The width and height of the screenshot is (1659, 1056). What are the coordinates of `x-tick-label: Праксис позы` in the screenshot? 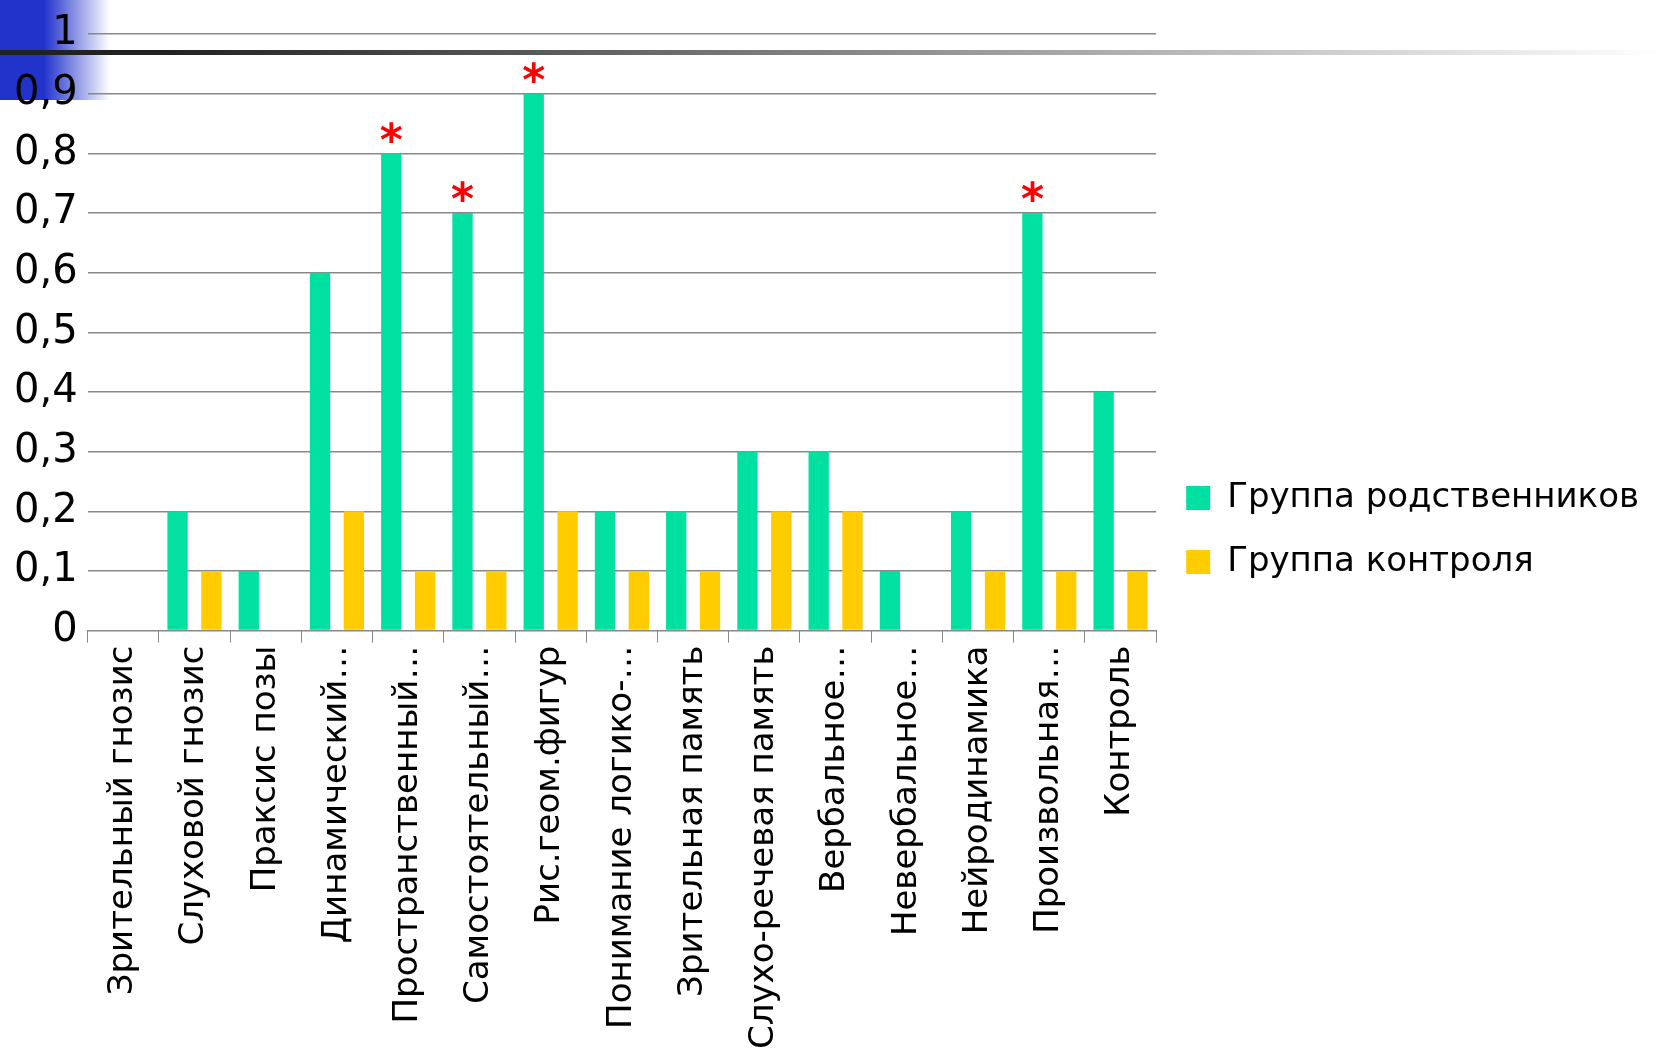 It's located at (262, 769).